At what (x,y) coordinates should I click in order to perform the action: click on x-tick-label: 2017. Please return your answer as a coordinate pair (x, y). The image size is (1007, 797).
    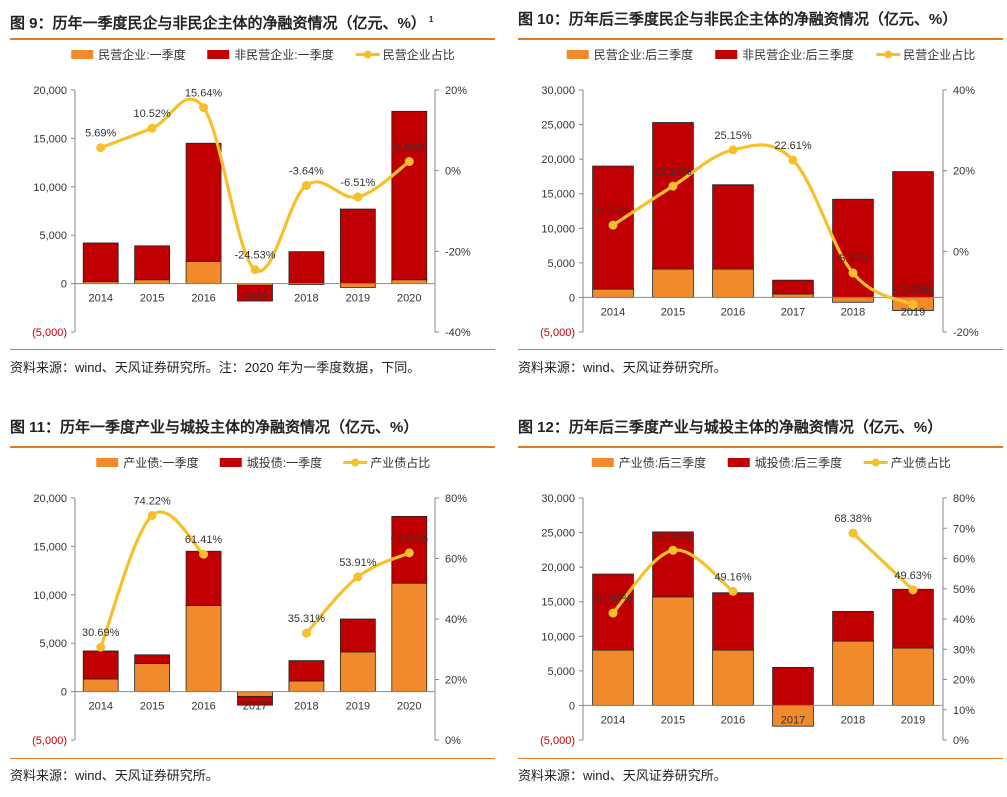
    Looking at the image, I should click on (255, 707).